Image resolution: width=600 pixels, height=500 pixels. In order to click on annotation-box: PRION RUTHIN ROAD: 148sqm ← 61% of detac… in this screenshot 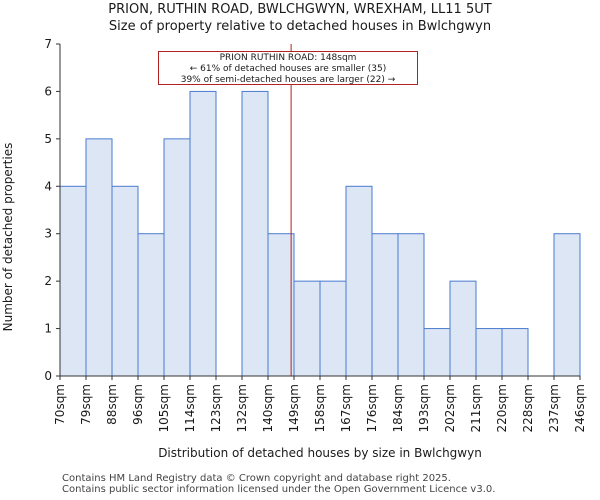, I will do `click(288, 68)`.